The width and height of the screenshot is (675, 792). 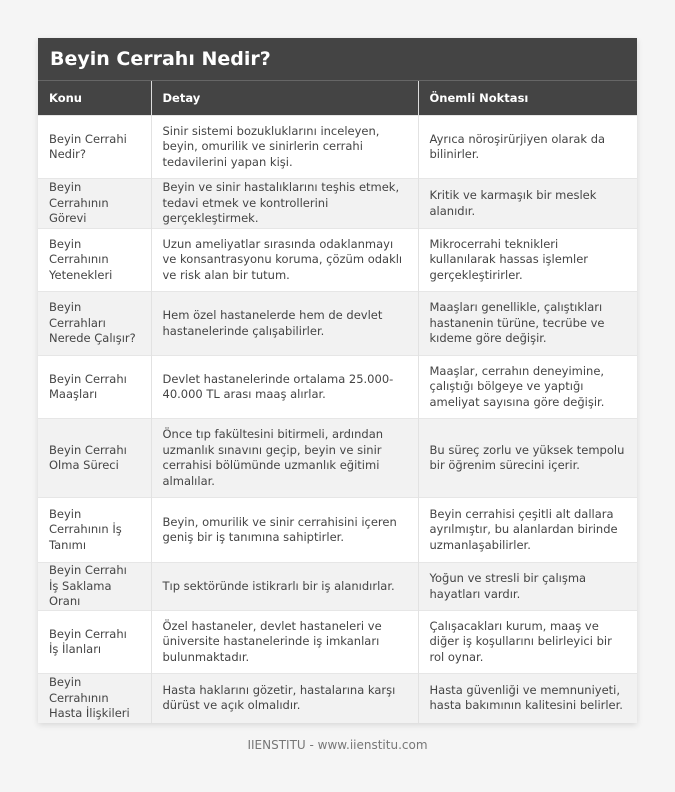 What do you see at coordinates (527, 98) in the screenshot?
I see `header-onemli-noktasi: Önemli Noktası` at bounding box center [527, 98].